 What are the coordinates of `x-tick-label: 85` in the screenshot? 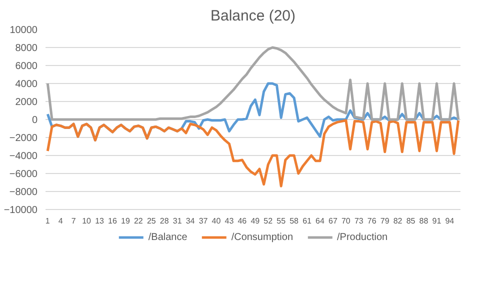 It's located at (411, 221).